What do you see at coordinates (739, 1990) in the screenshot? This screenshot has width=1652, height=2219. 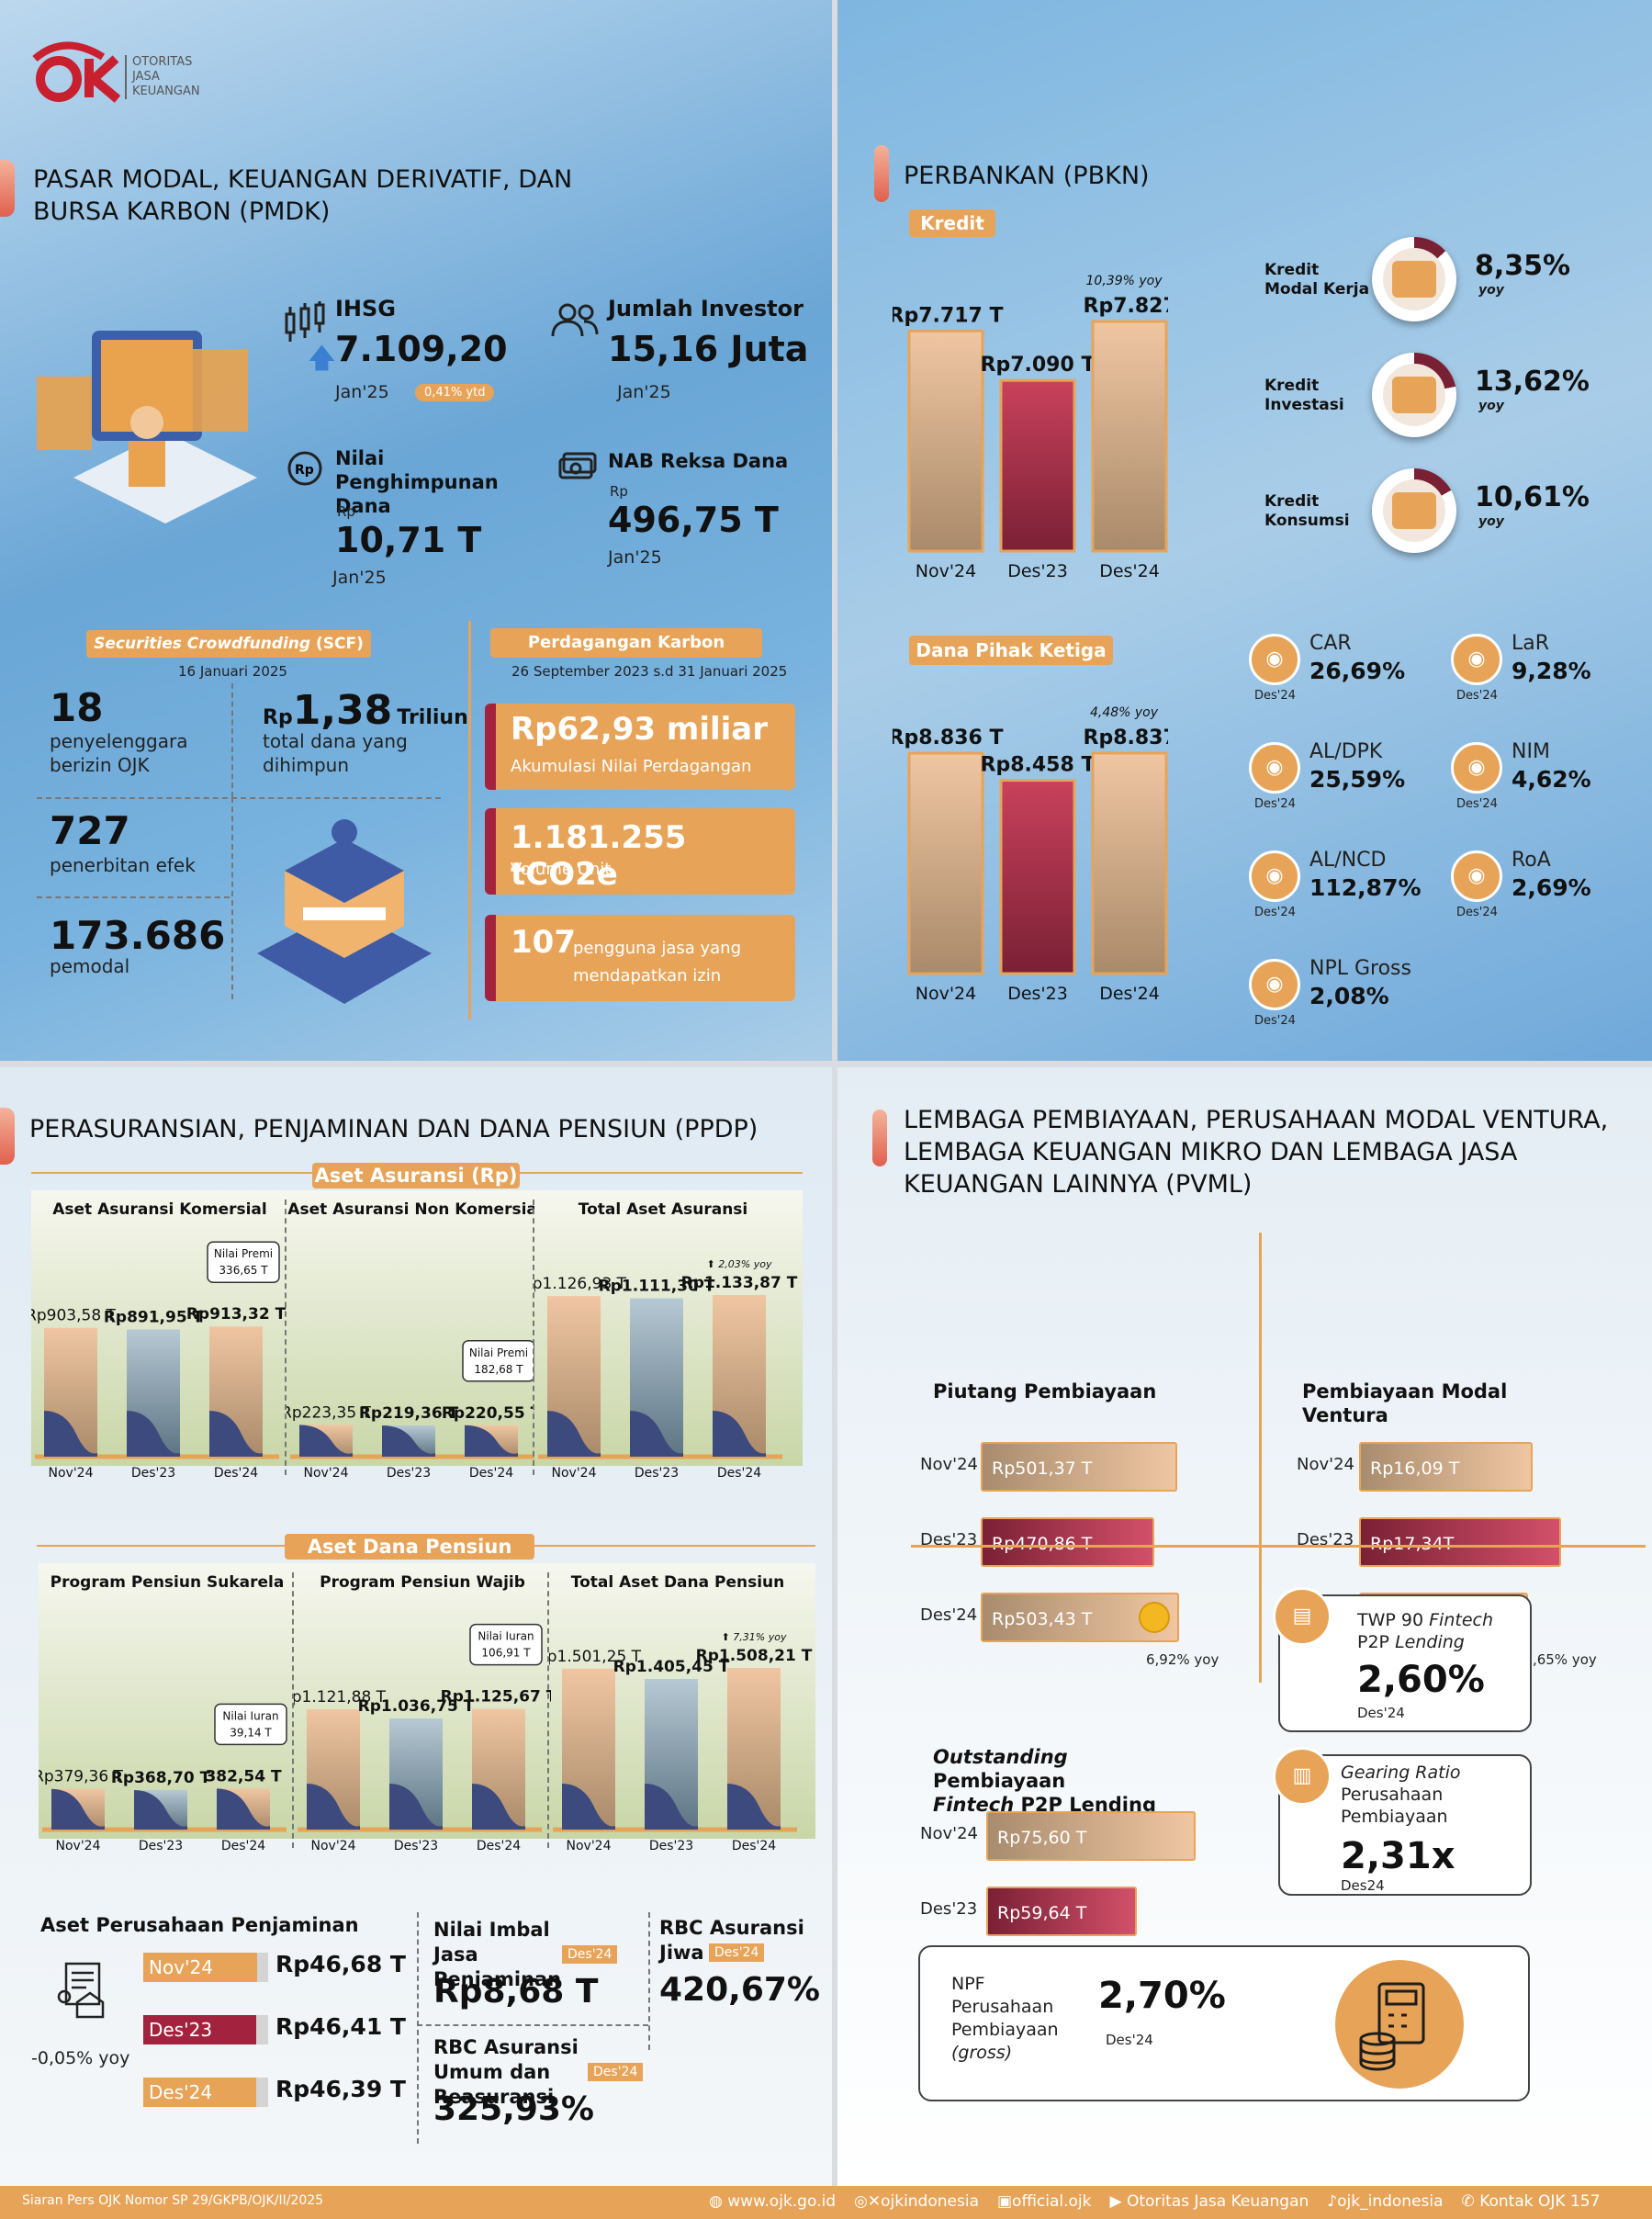 I see `rbc-jiwa-value: 420,67%` at bounding box center [739, 1990].